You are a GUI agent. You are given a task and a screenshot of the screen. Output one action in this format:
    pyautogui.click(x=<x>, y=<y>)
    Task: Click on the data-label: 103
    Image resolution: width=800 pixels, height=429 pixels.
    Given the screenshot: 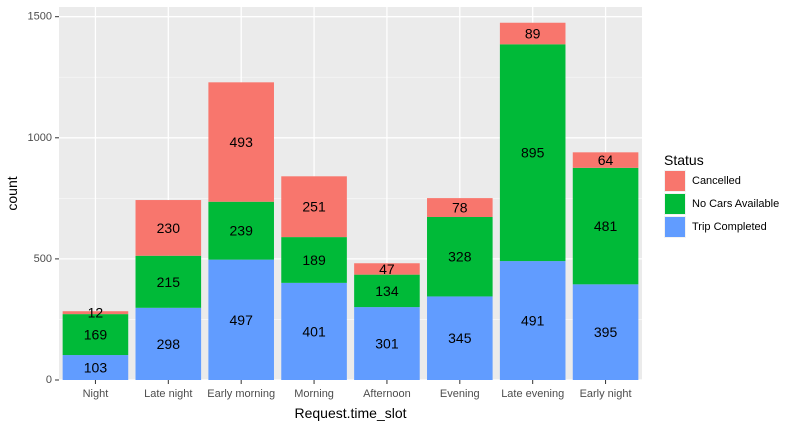 What is the action you would take?
    pyautogui.click(x=96, y=368)
    